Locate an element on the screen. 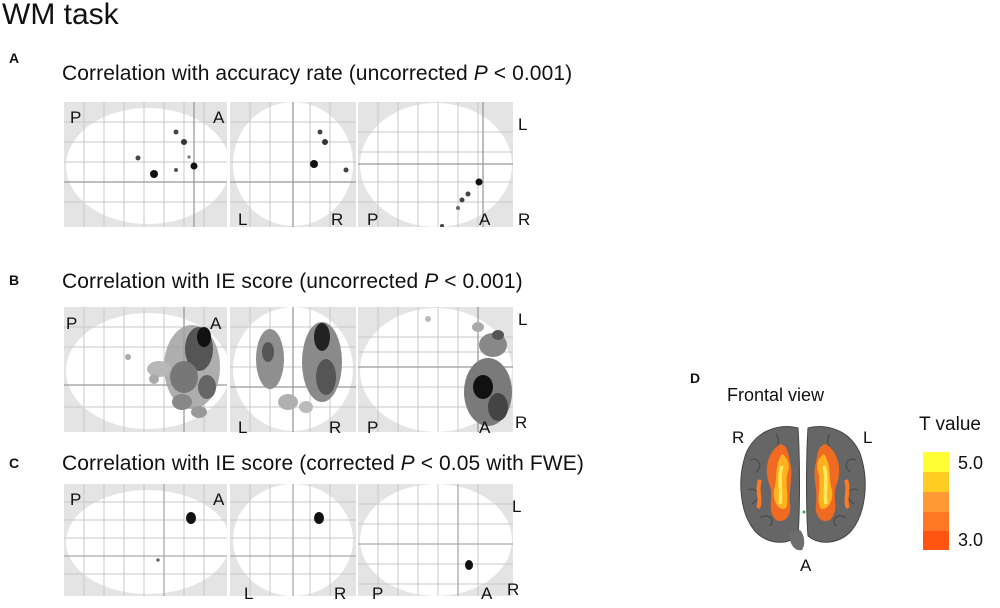  panel-a-letter: A is located at coordinates (14, 58).